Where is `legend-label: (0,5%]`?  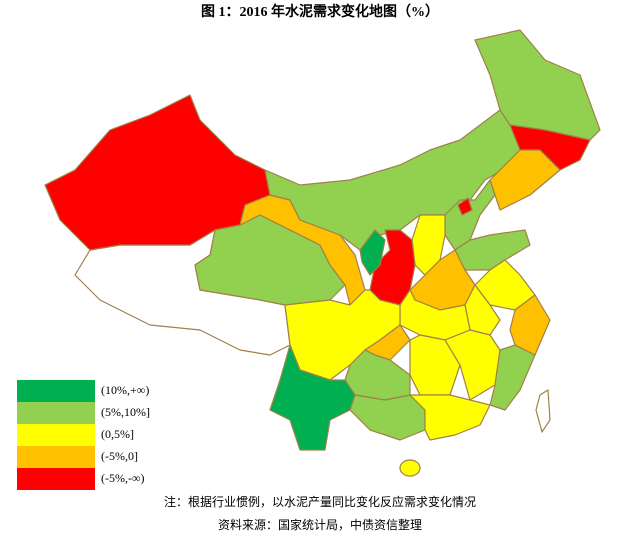
legend-label: (0,5%] is located at coordinates (117, 434).